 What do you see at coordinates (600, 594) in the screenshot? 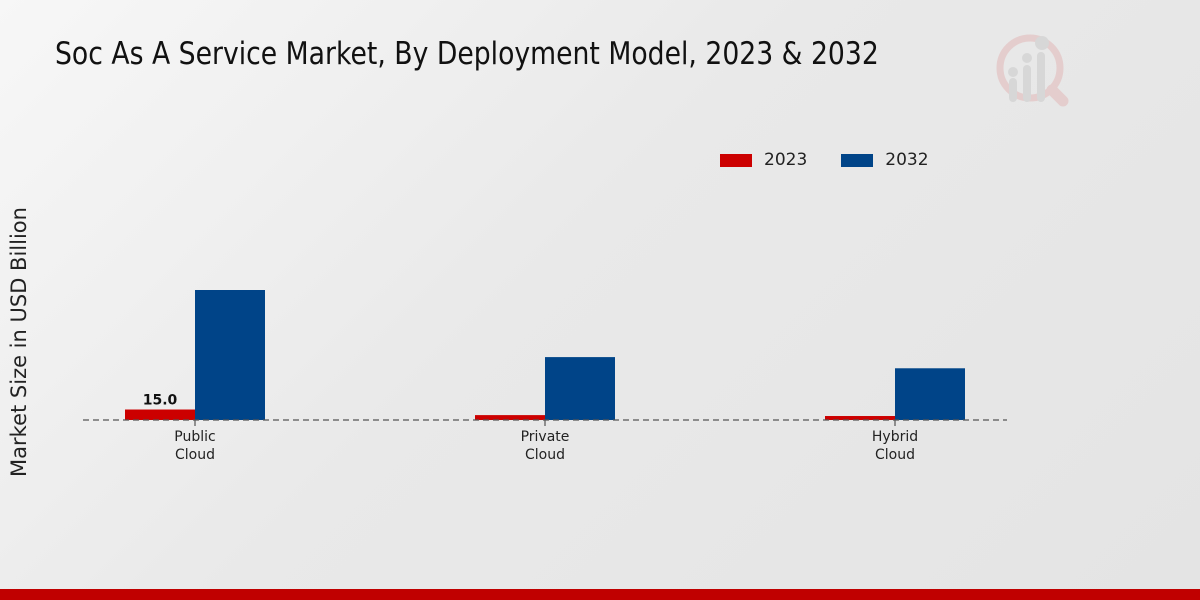
I see `footer-accent-bar` at bounding box center [600, 594].